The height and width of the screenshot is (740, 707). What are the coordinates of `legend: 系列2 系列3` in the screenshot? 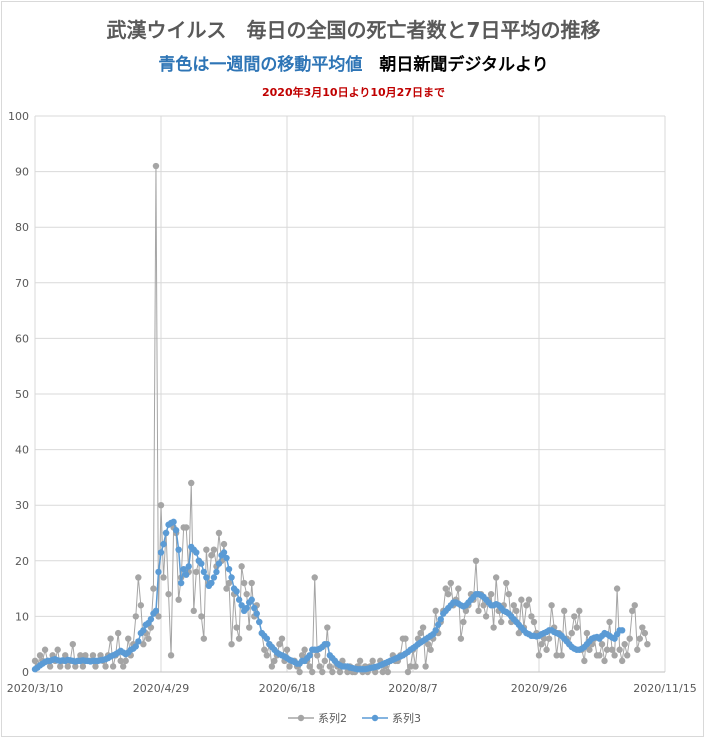 It's located at (354, 718).